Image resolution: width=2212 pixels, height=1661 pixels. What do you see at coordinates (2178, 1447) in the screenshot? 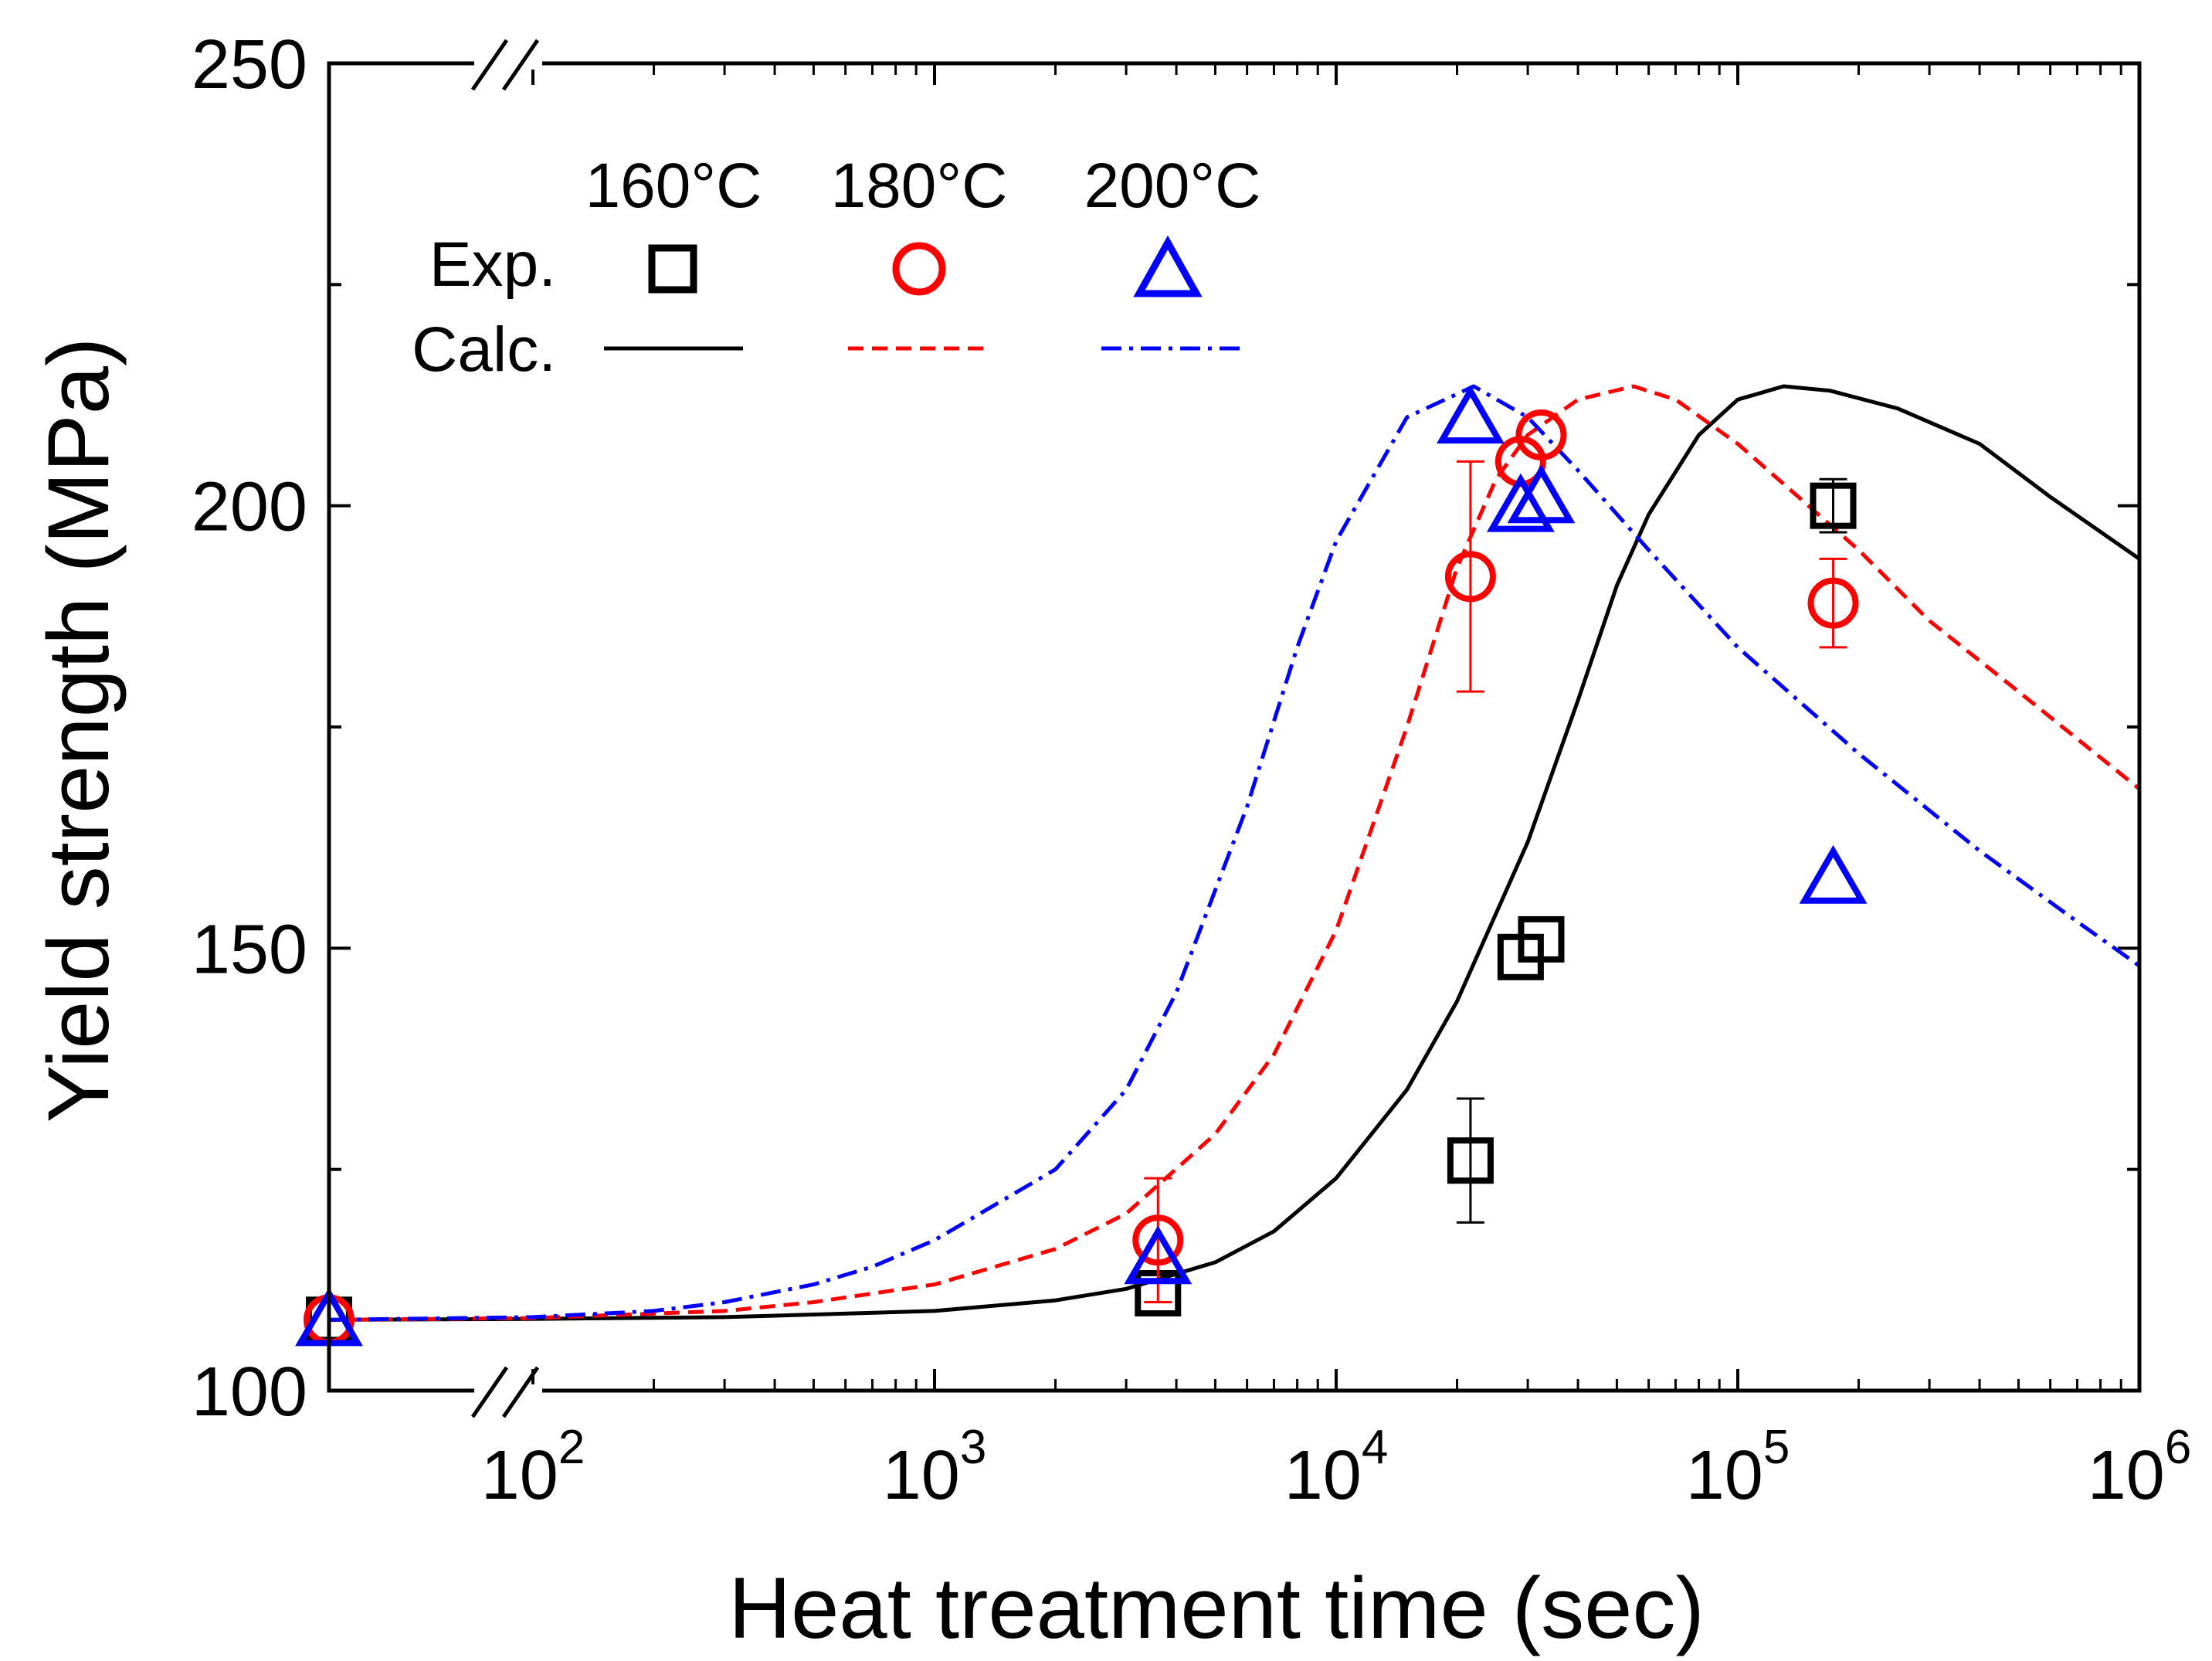
I see `x-tick-exponent: 6` at bounding box center [2178, 1447].